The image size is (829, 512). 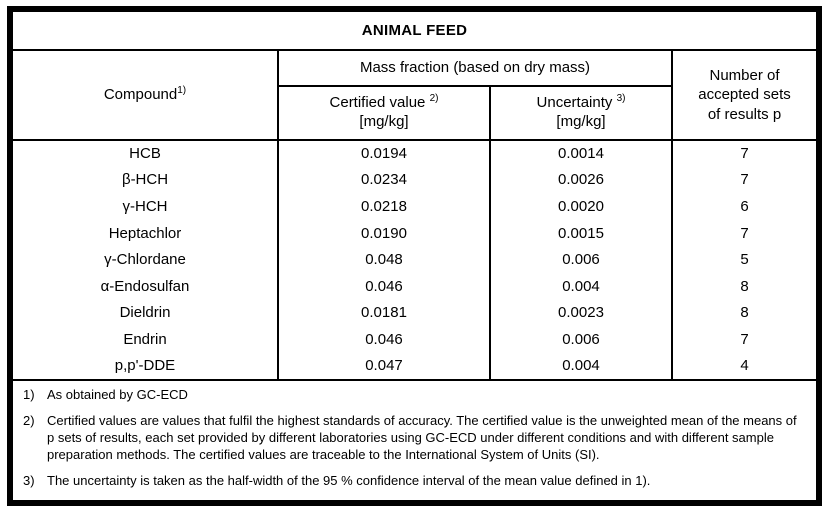 I want to click on certified-value-cell: 0.0190, so click(x=384, y=233).